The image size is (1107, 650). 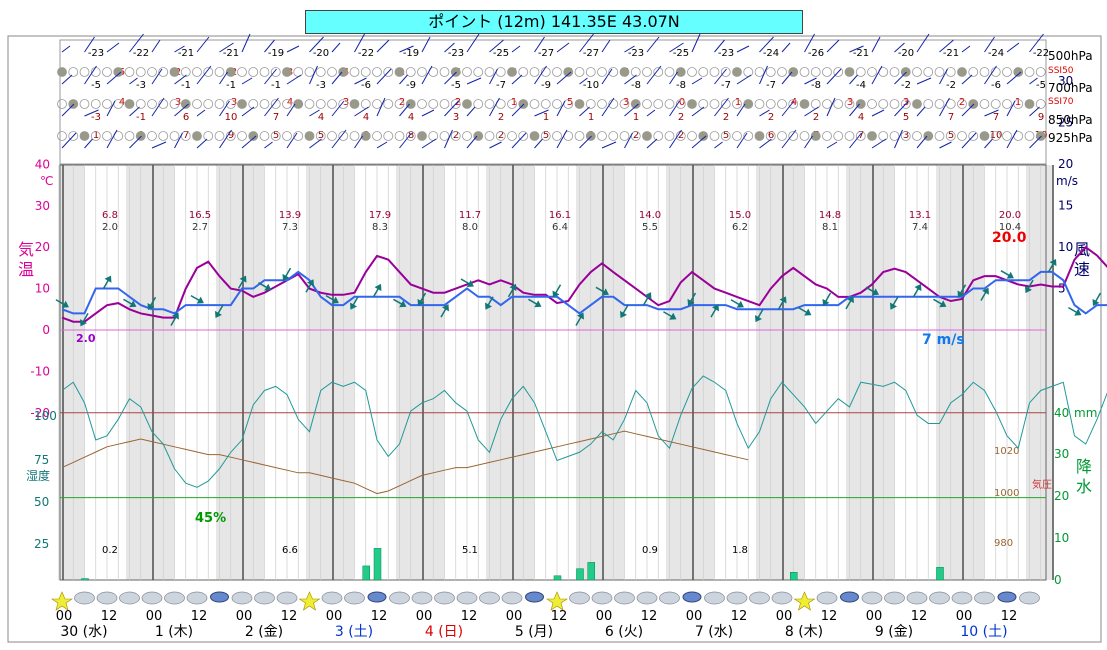 What do you see at coordinates (1065, 206) in the screenshot?
I see `wind-tick-label: 15` at bounding box center [1065, 206].